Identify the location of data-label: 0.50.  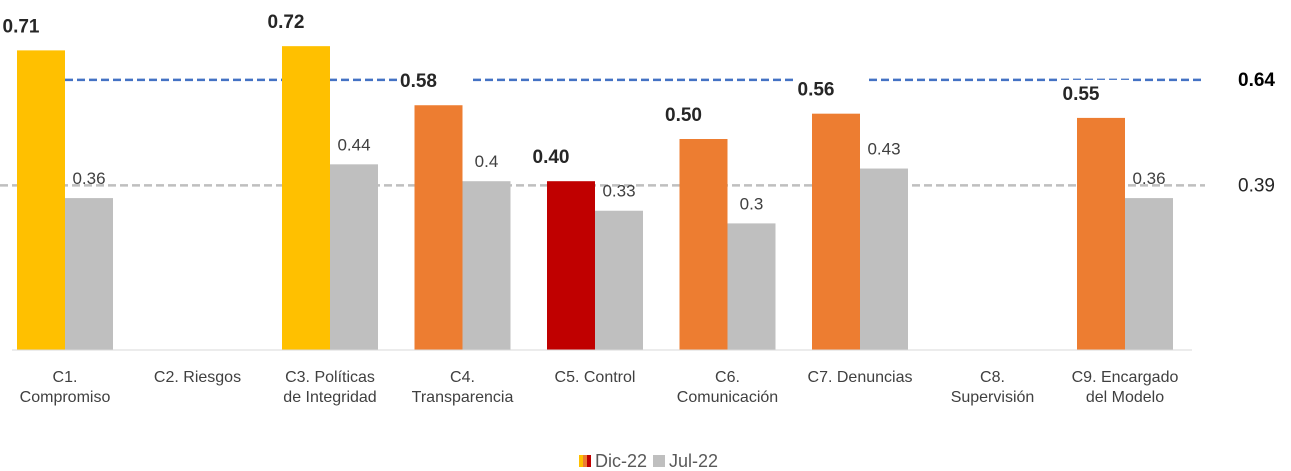
(683, 115).